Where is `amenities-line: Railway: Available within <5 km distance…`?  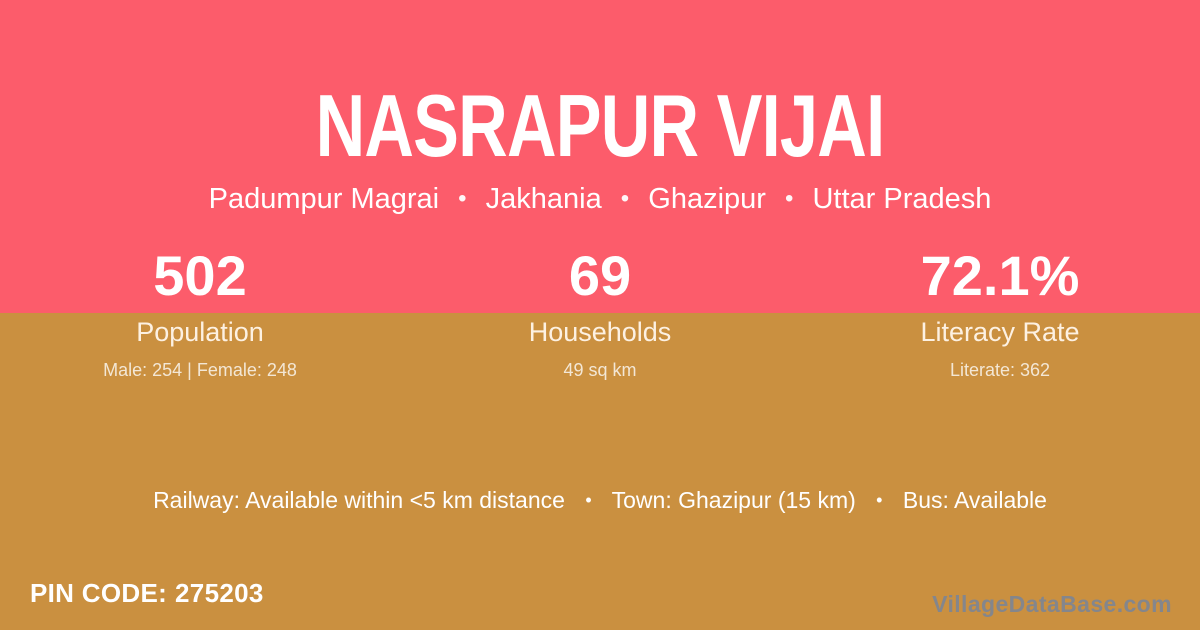
amenities-line: Railway: Available within <5 km distance… is located at coordinates (600, 500).